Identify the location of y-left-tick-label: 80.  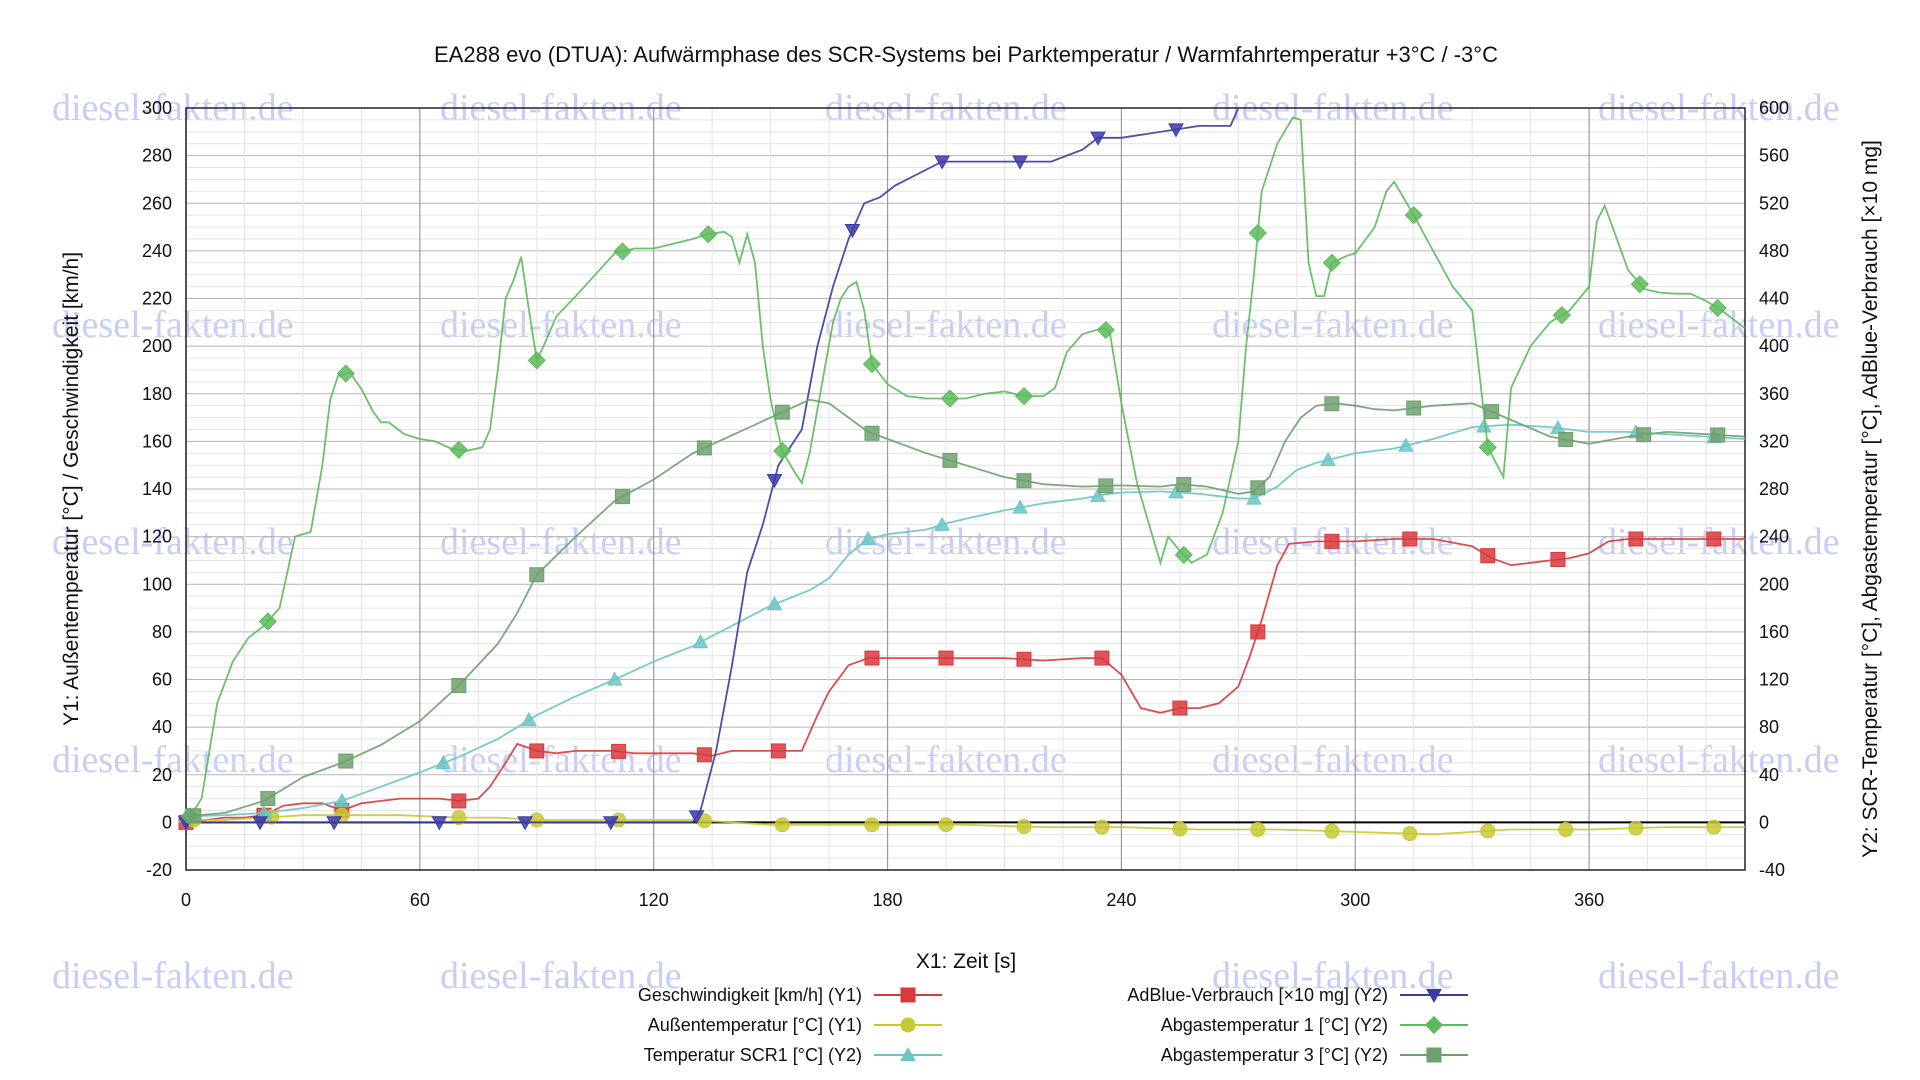
(162, 632).